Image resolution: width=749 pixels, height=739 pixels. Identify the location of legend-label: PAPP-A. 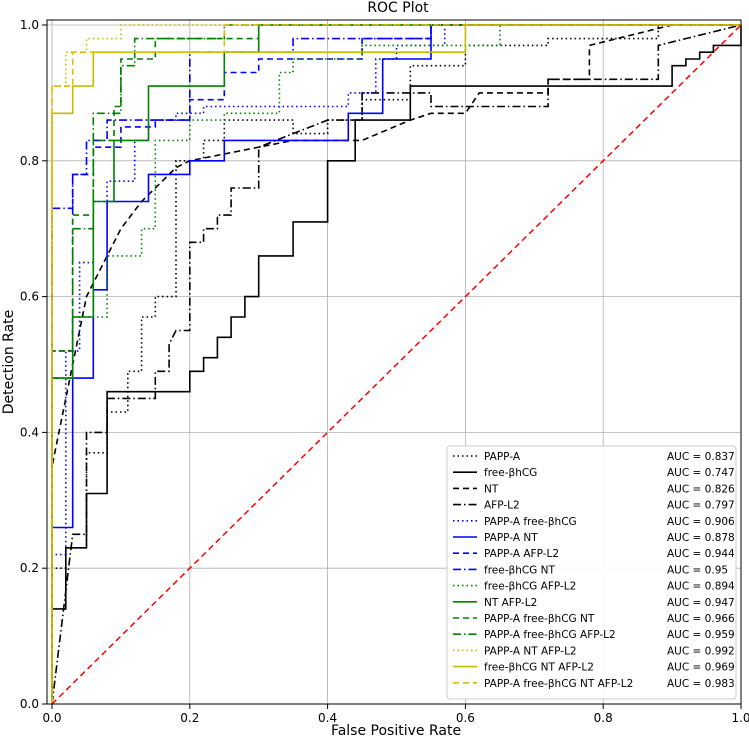
(502, 457).